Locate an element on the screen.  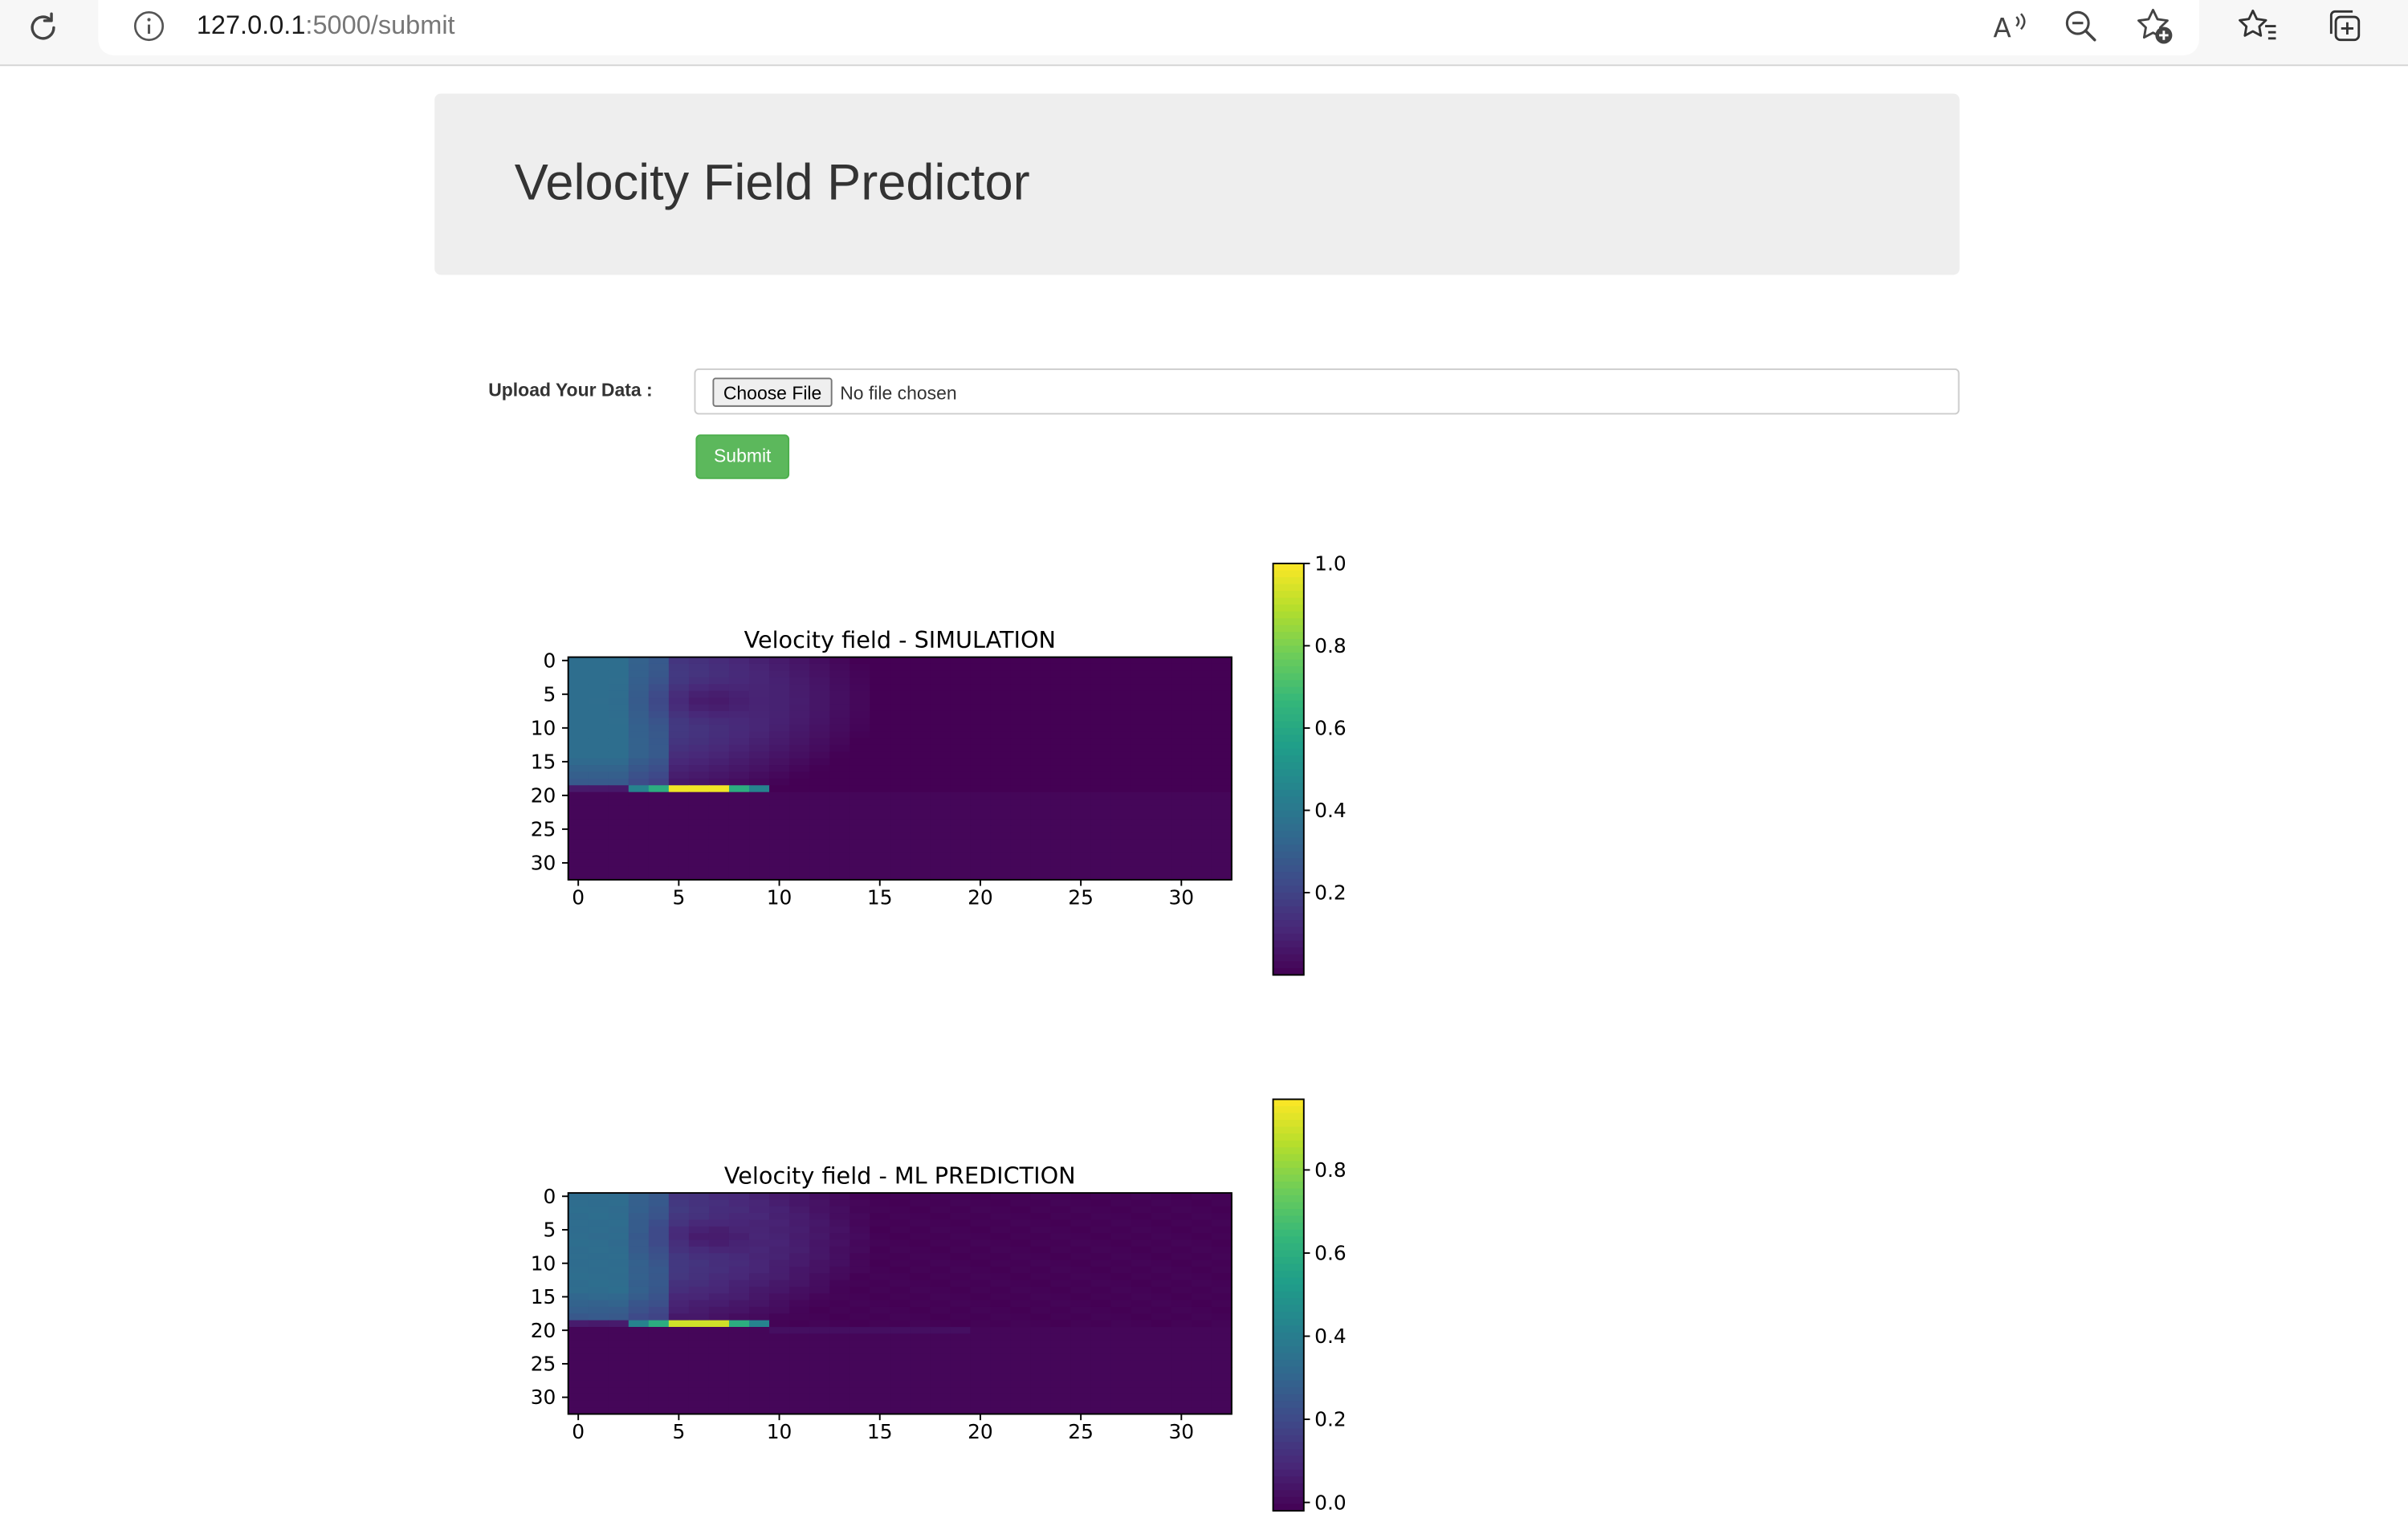
refresh-icon is located at coordinates (43, 27).